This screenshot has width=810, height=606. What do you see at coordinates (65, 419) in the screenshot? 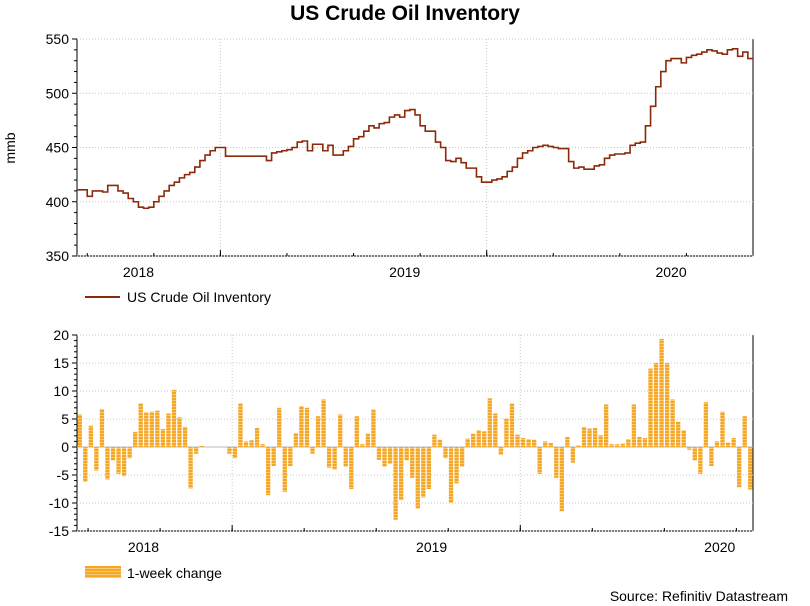
I see `y-tick-label: 5` at bounding box center [65, 419].